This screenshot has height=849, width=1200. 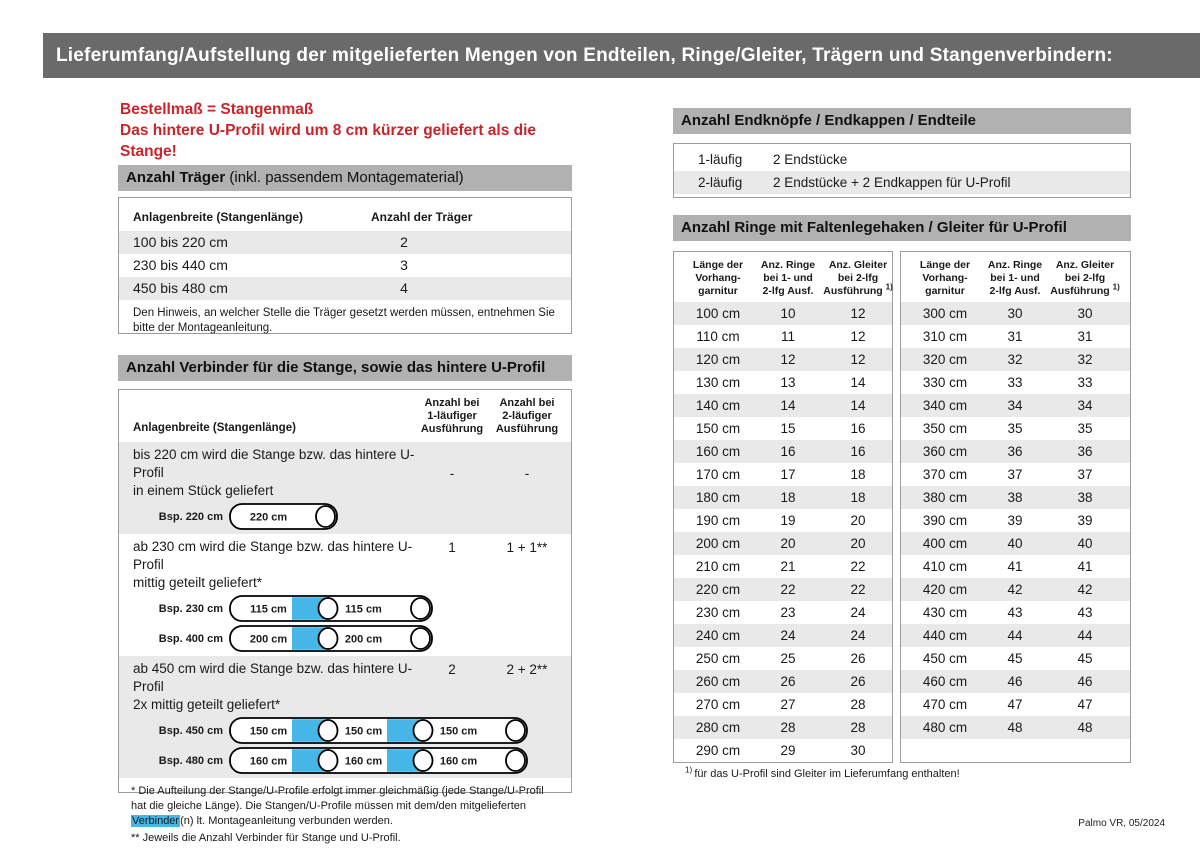 I want to click on endteile-row-parts: 2 Endstücke, so click(x=810, y=159).